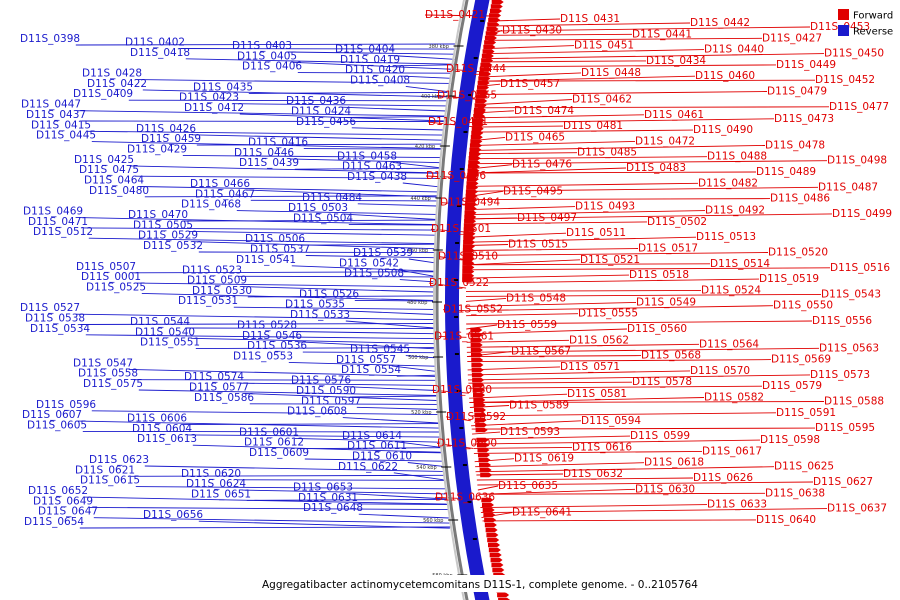 This screenshot has width=900, height=600. Describe the element at coordinates (61, 125) in the screenshot. I see `reverse-gene-label: D11S_0415` at that location.